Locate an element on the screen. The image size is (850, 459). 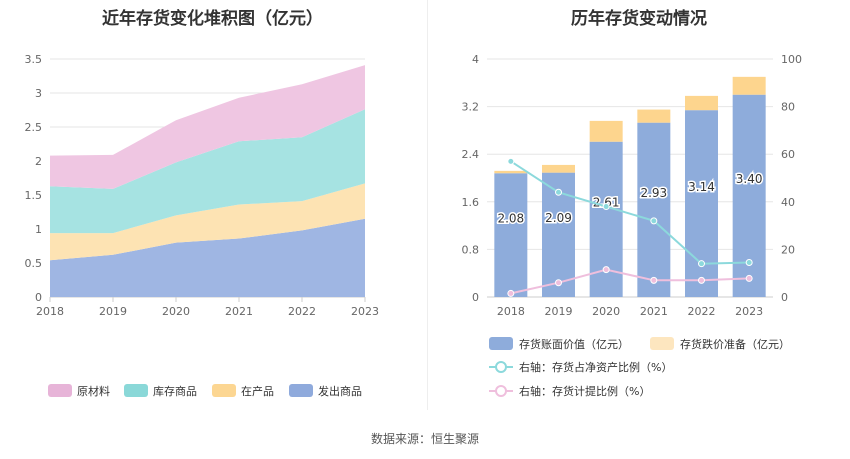
y-right-tick-label: 80 is located at coordinates (788, 107).